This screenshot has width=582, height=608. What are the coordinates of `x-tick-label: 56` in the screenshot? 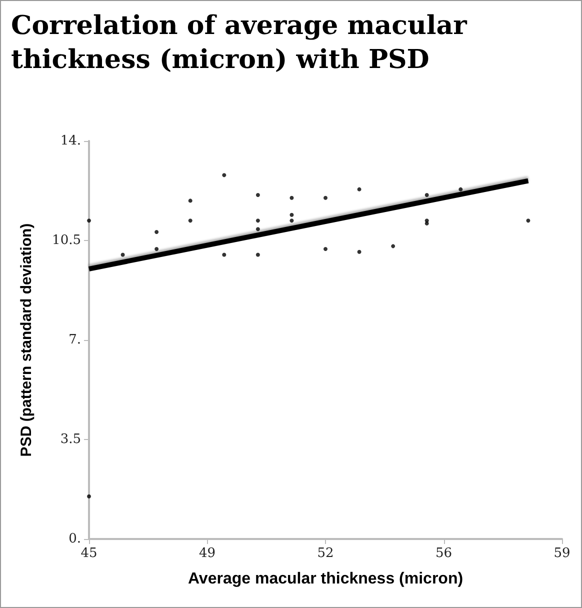 It's located at (443, 553).